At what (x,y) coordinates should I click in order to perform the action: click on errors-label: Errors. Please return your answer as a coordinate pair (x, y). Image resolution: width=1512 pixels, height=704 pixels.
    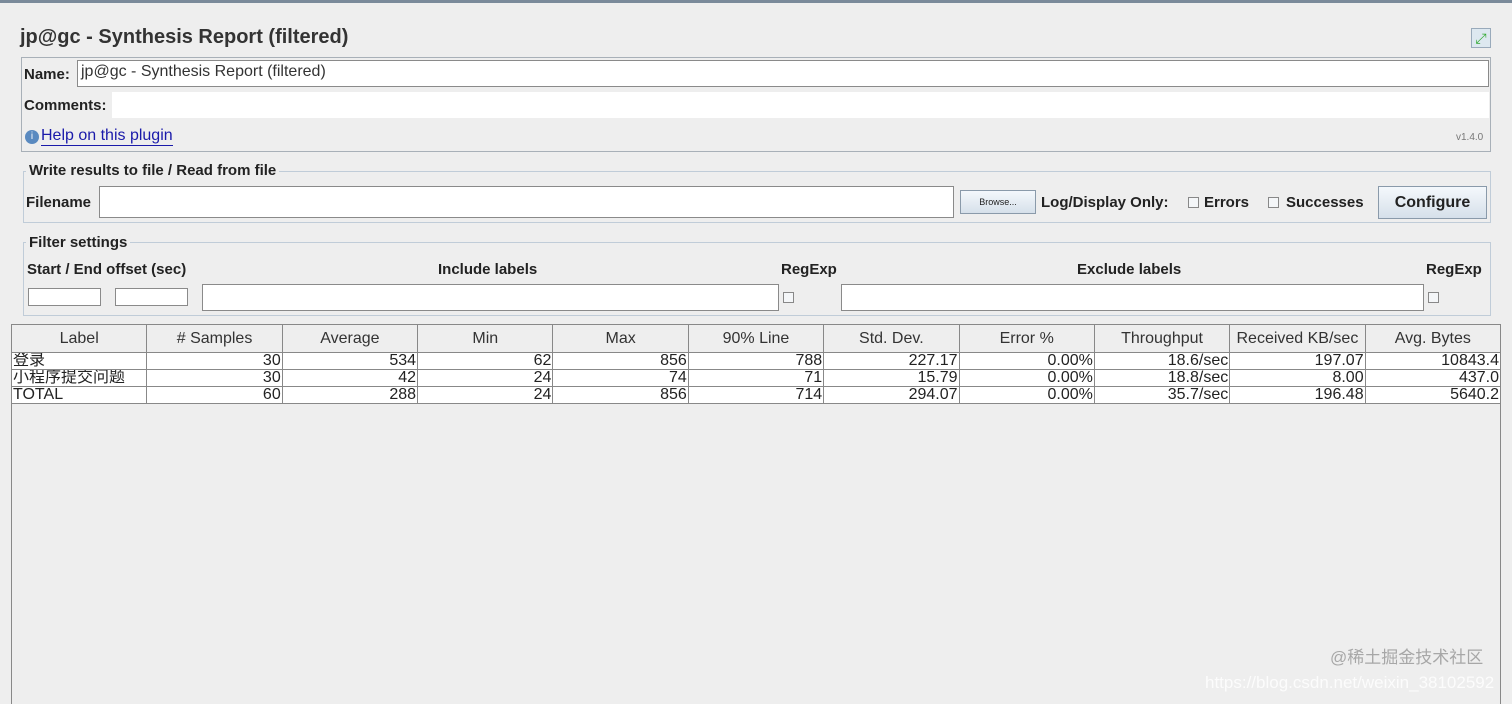
    Looking at the image, I should click on (1227, 202).